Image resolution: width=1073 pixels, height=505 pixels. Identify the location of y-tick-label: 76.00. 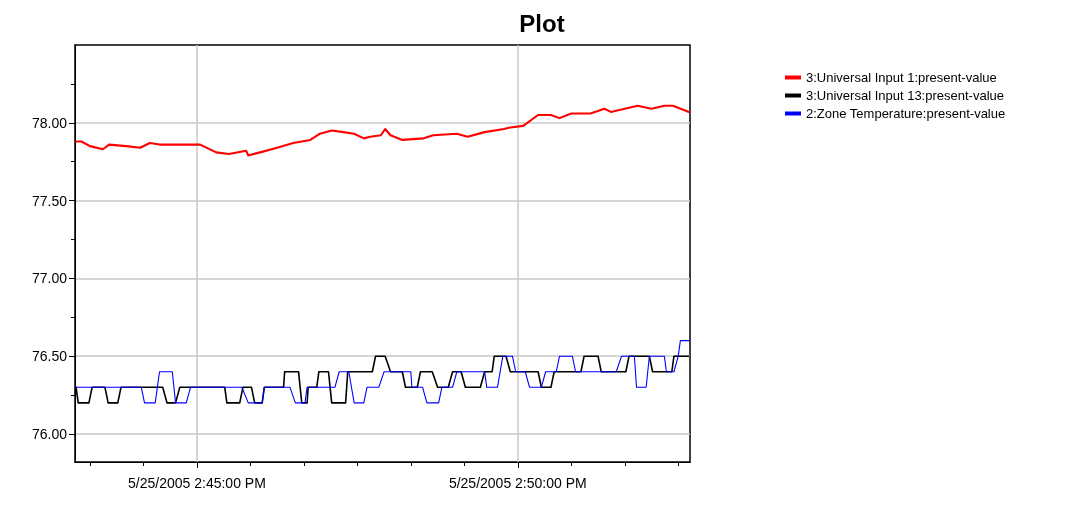
(49, 433).